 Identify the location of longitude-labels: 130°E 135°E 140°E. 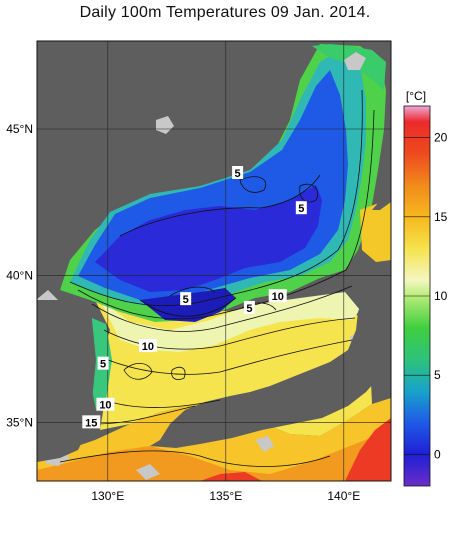
(225, 496).